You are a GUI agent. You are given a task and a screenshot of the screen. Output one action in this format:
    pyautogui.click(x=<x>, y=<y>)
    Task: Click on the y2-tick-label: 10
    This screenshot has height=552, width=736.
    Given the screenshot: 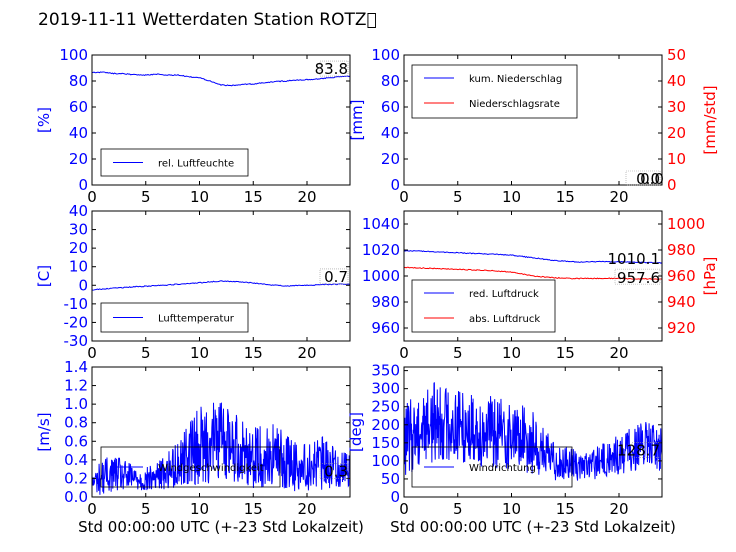 What is the action you would take?
    pyautogui.click(x=676, y=159)
    